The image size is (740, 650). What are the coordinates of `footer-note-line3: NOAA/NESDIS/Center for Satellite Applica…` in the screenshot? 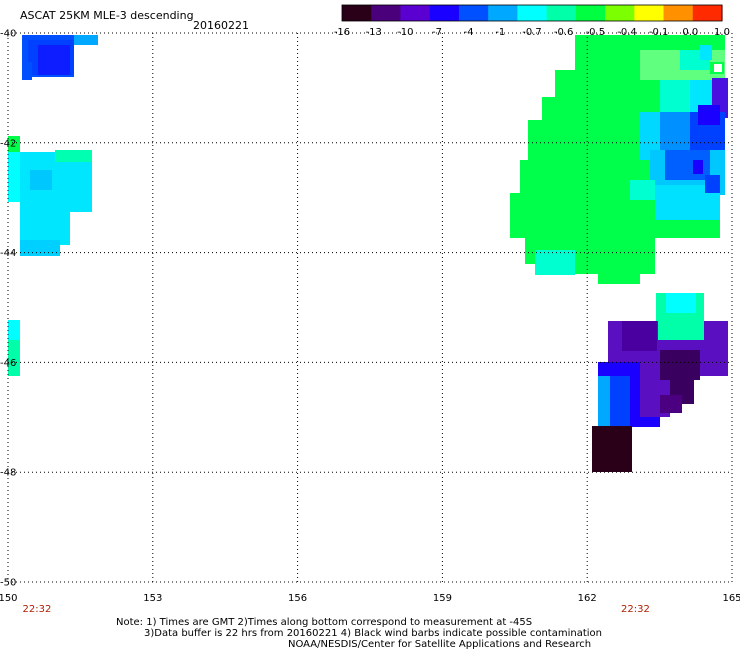 It's located at (439, 644).